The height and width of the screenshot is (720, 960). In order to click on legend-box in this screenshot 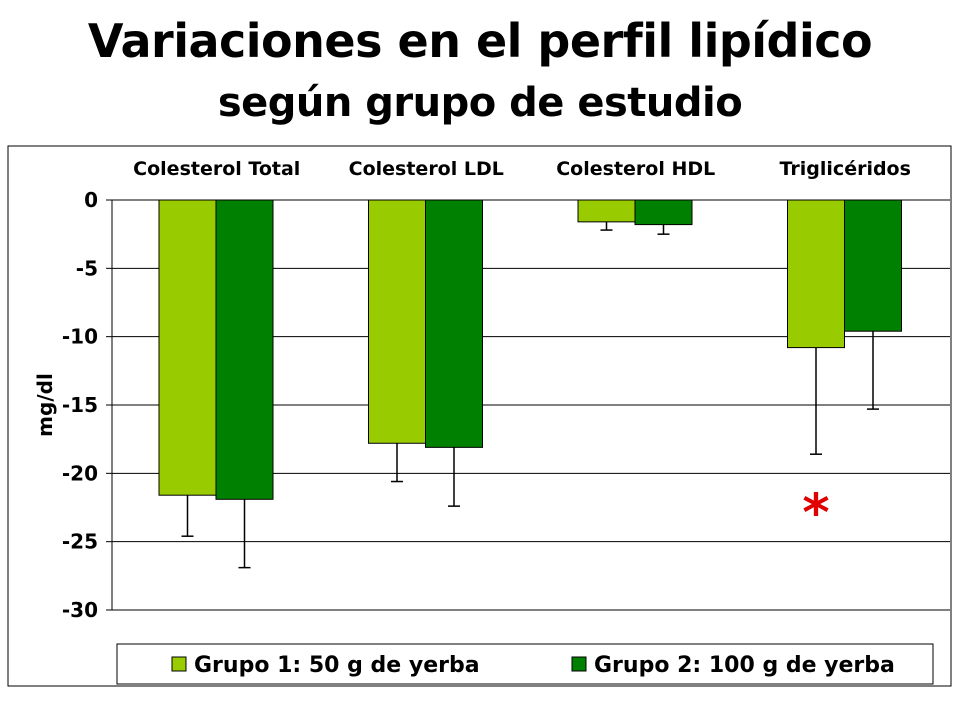, I will do `click(525, 664)`.